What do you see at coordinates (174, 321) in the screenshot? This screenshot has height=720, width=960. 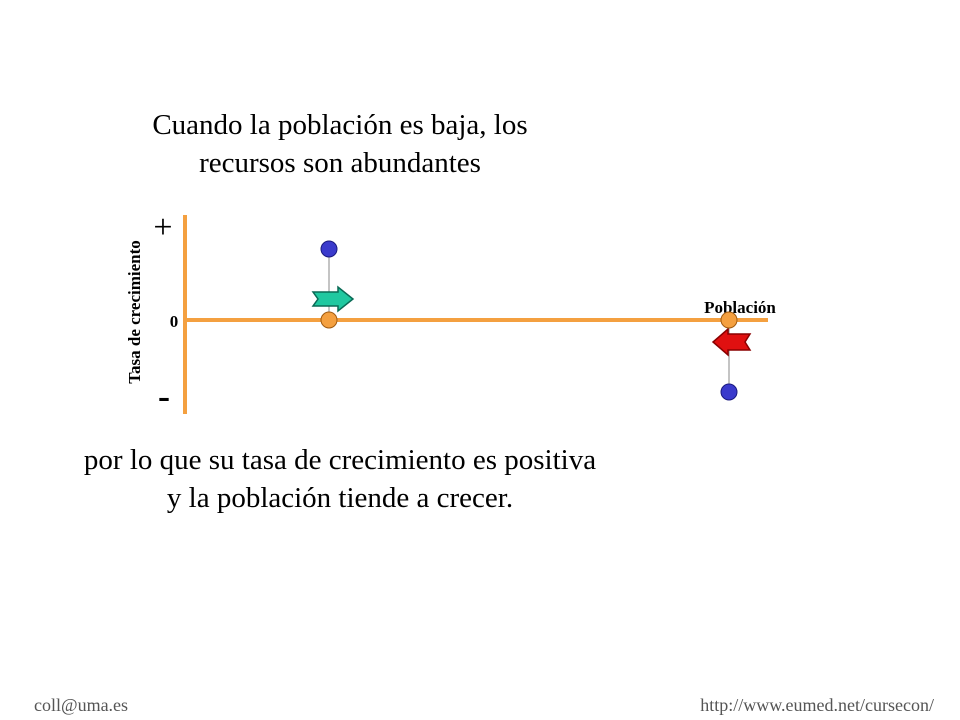 I see `zero-label: 0` at bounding box center [174, 321].